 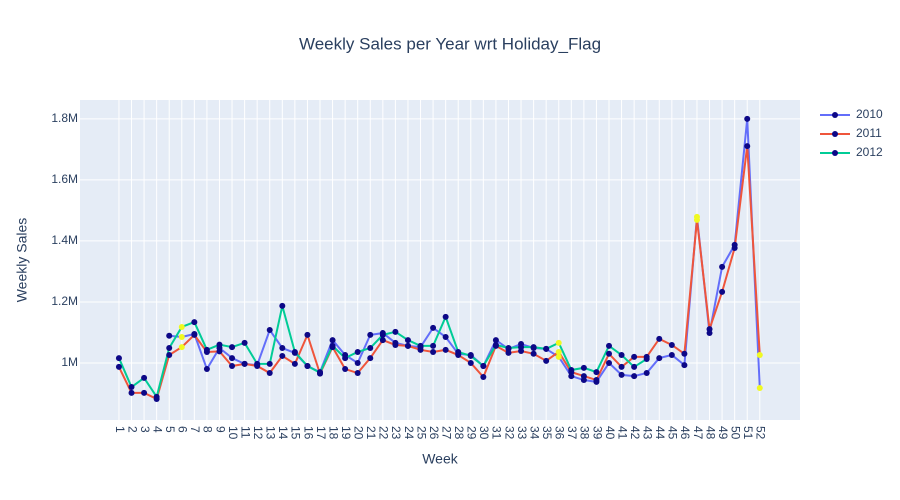 What do you see at coordinates (648, 433) in the screenshot?
I see `x-tick-label: 43` at bounding box center [648, 433].